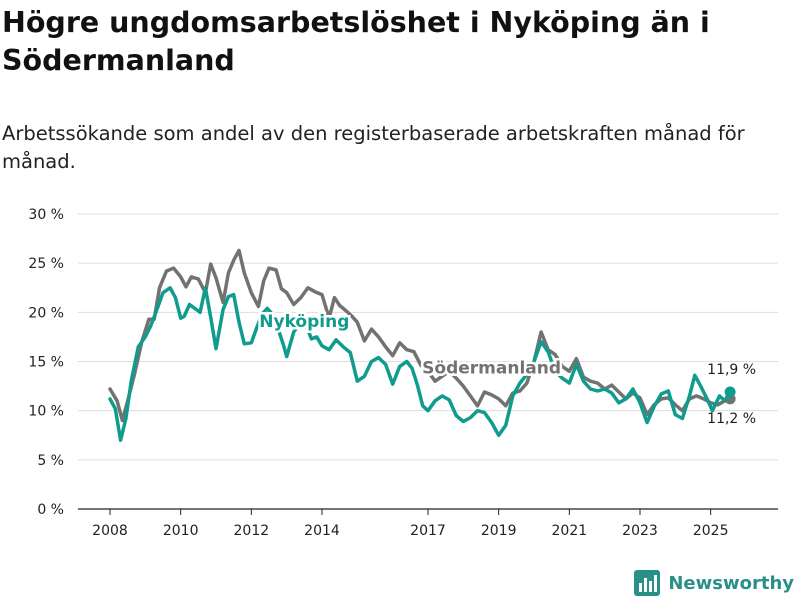 Image resolution: width=800 pixels, height=600 pixels. I want to click on y-tick-label: 15 %, so click(46, 363).